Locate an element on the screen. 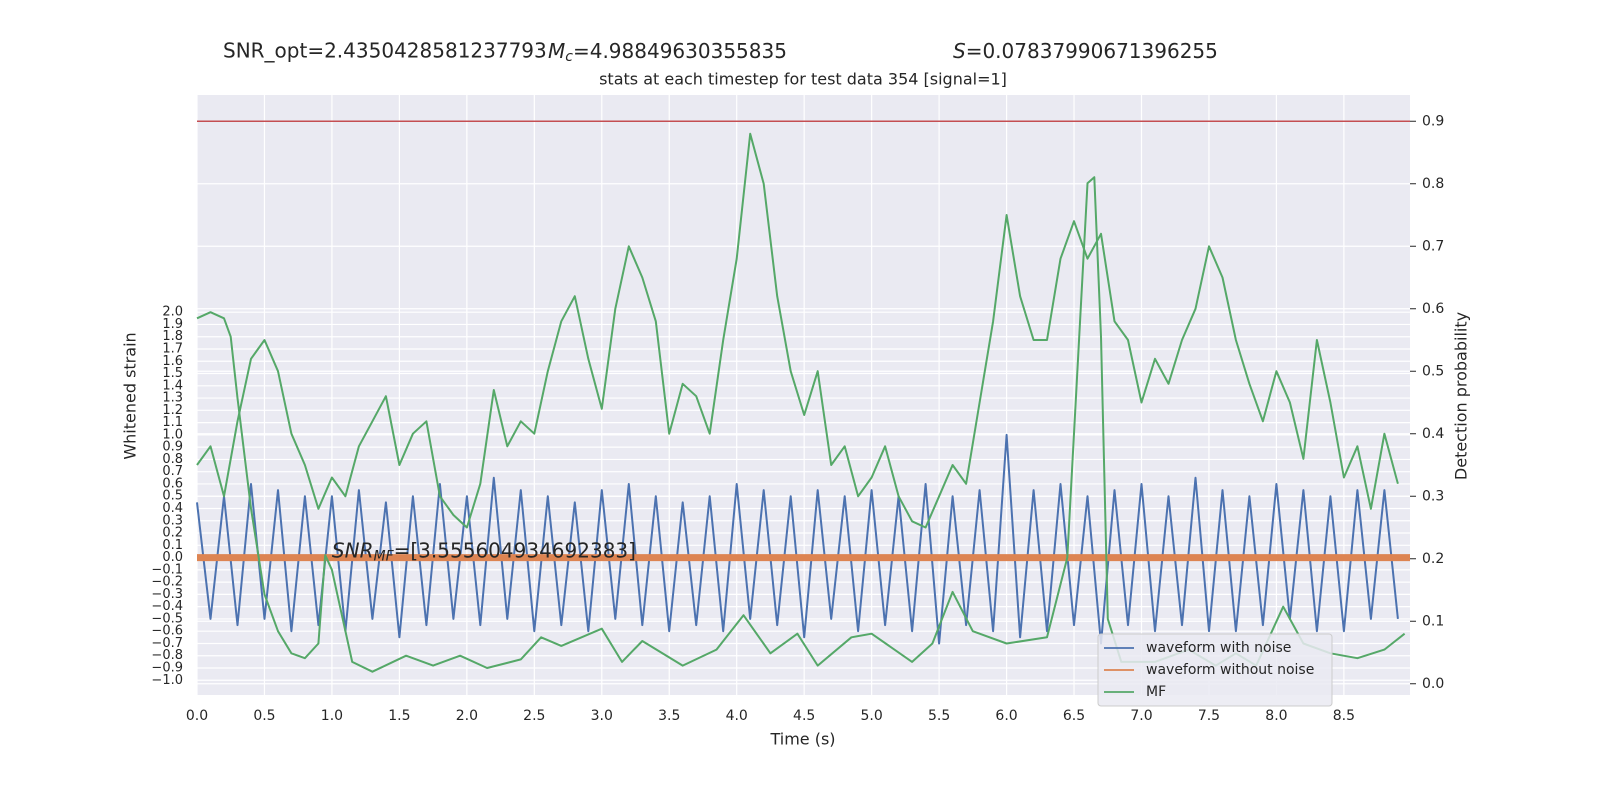  y2-tick-label: 0.7 is located at coordinates (1433, 246).